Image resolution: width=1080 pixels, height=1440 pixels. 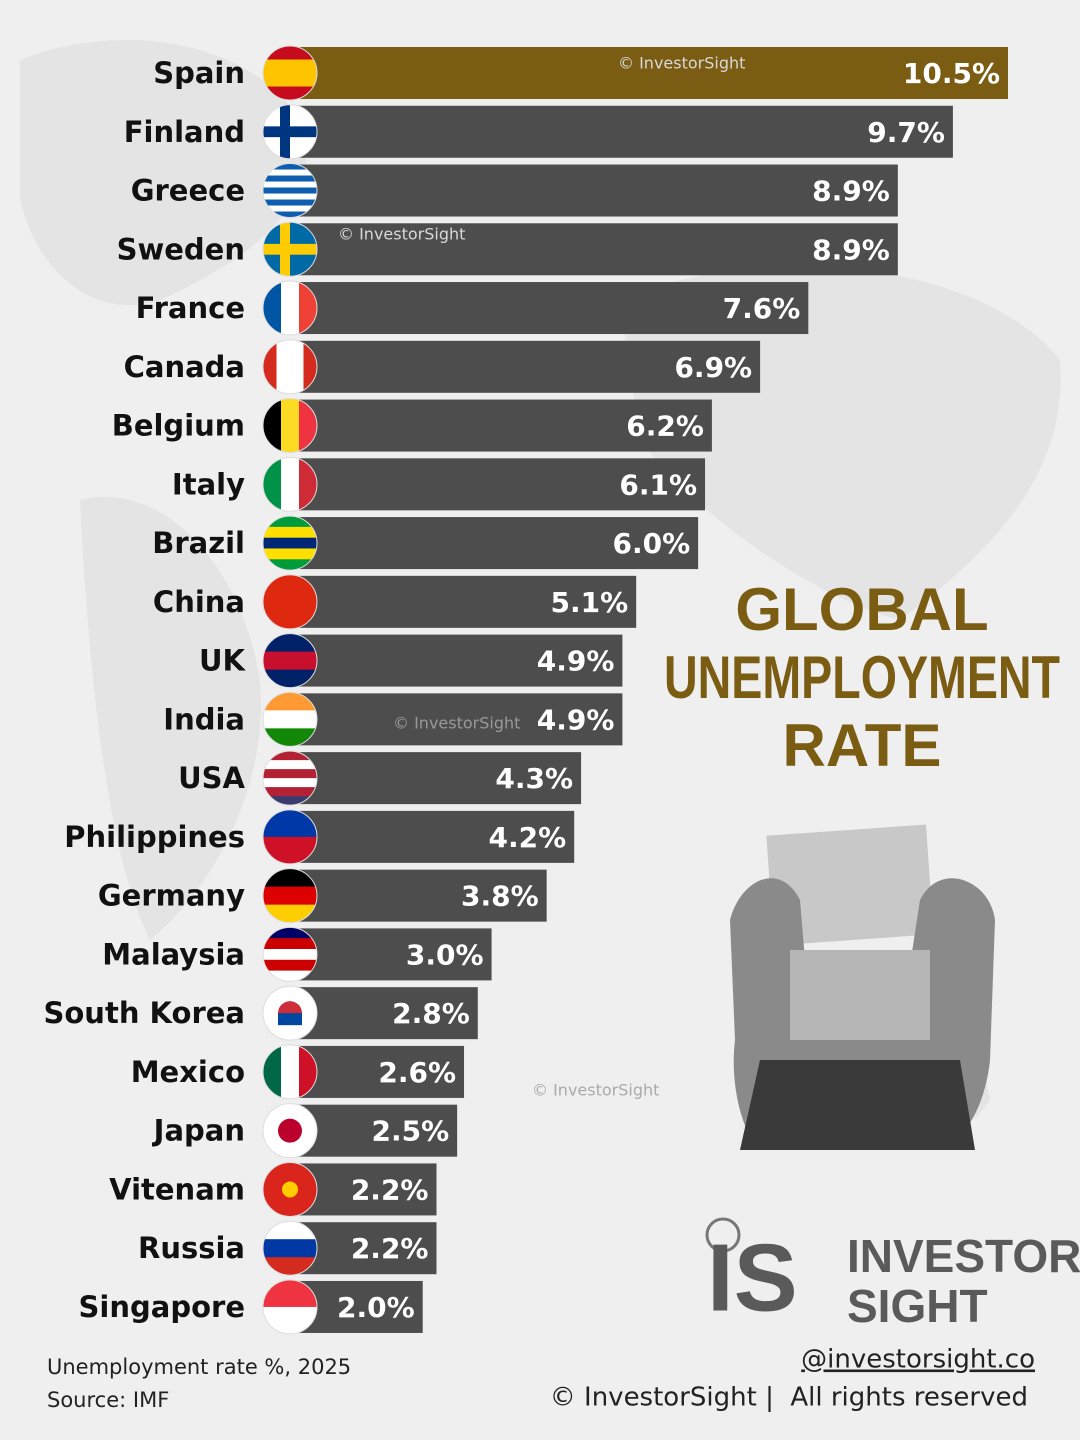 I want to click on value-label: 4.2%, so click(x=528, y=837).